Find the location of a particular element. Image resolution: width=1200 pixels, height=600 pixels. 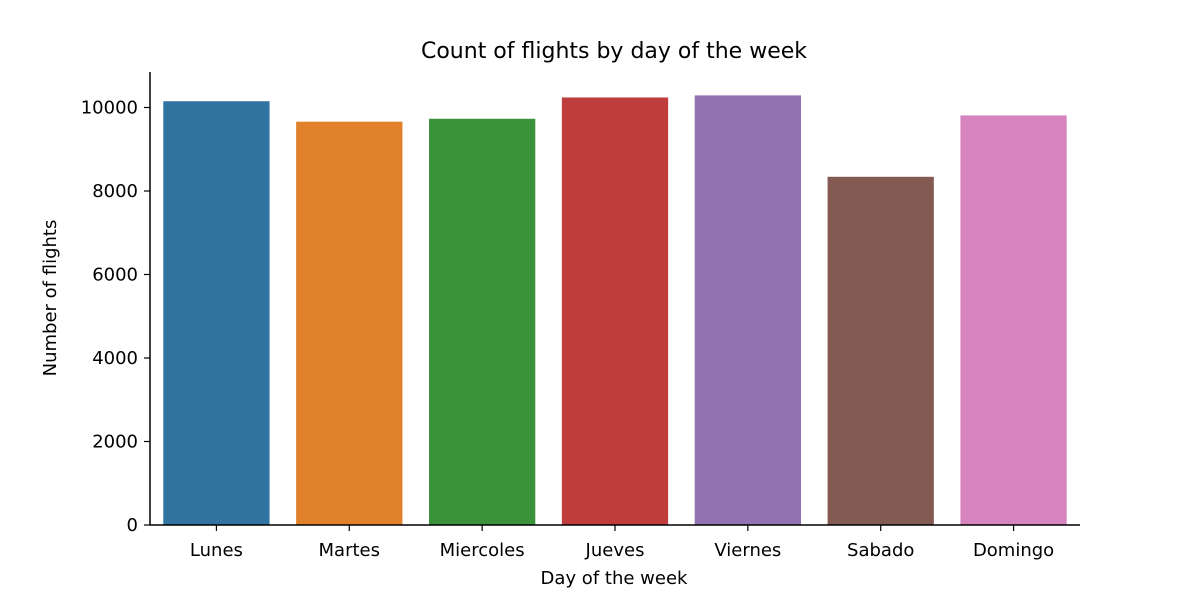

y-tick-label: 2000 is located at coordinates (115, 441).